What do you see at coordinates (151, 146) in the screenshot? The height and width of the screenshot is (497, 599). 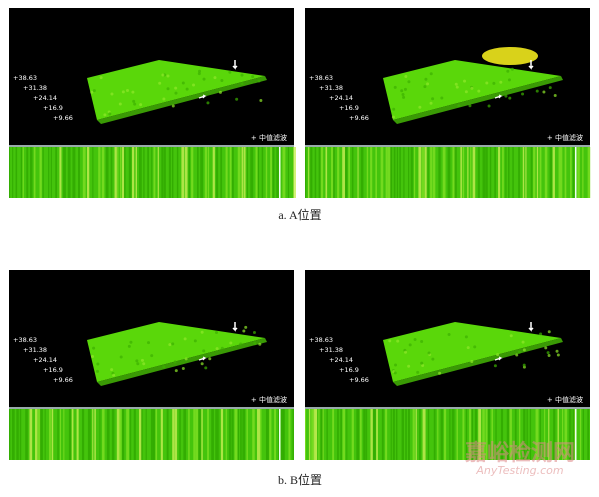 I see `divider` at bounding box center [151, 146].